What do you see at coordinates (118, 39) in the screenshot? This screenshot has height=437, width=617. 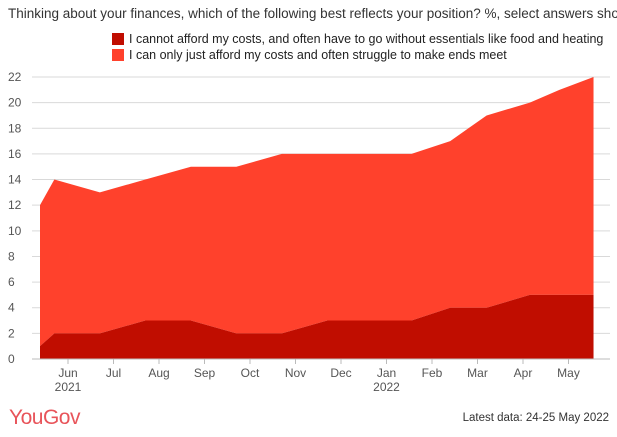 I see `legend-swatch-cannot-afford` at bounding box center [118, 39].